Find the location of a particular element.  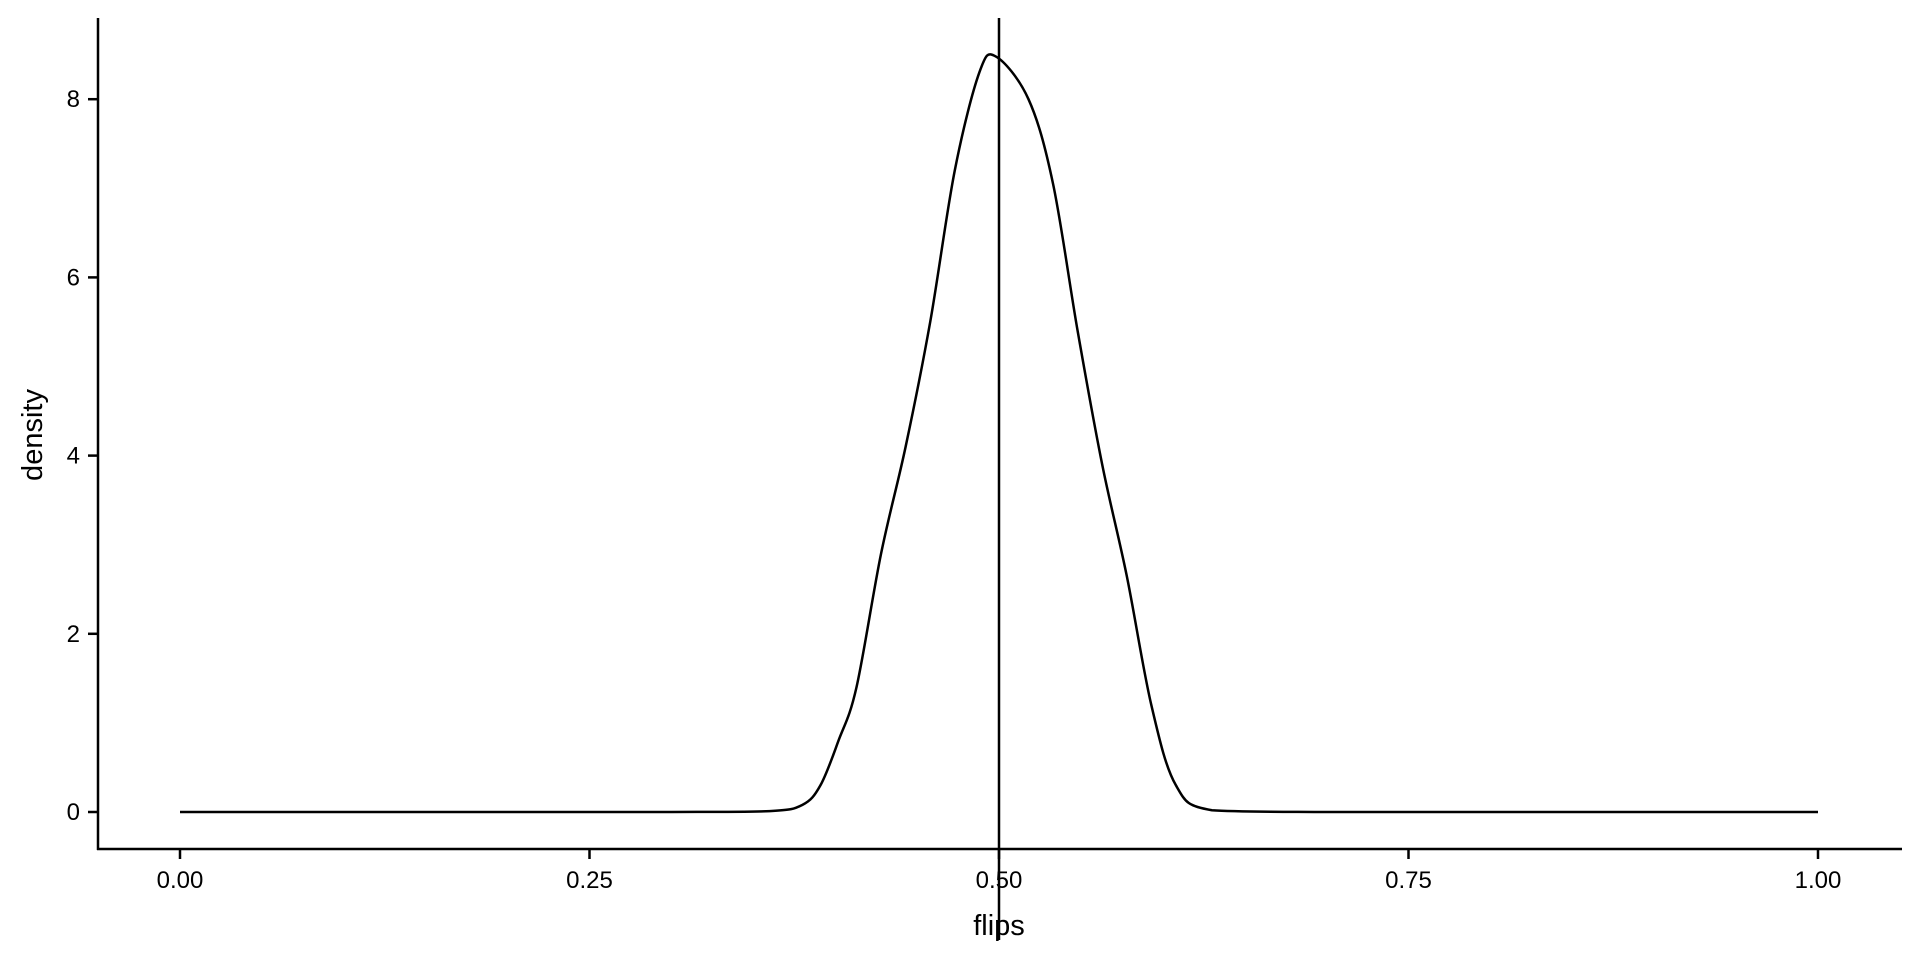

x-tick-label: 0.75 is located at coordinates (1408, 880).